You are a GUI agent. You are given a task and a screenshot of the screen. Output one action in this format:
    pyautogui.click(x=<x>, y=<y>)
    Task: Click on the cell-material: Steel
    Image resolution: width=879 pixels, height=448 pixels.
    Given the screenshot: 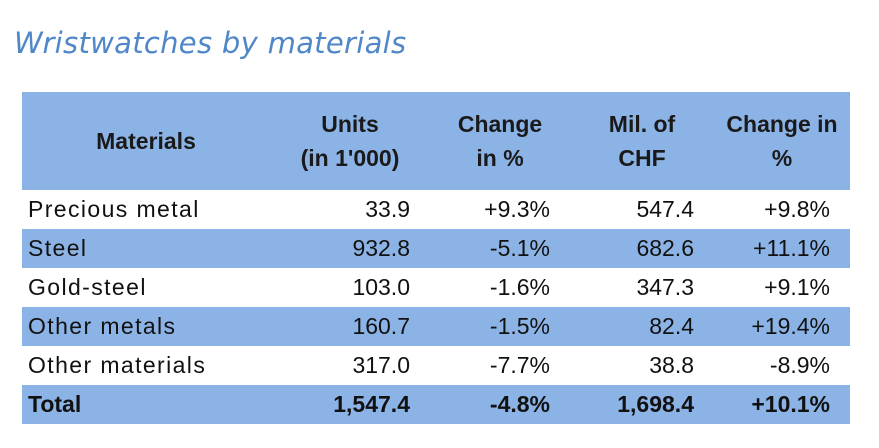 What is the action you would take?
    pyautogui.click(x=58, y=248)
    